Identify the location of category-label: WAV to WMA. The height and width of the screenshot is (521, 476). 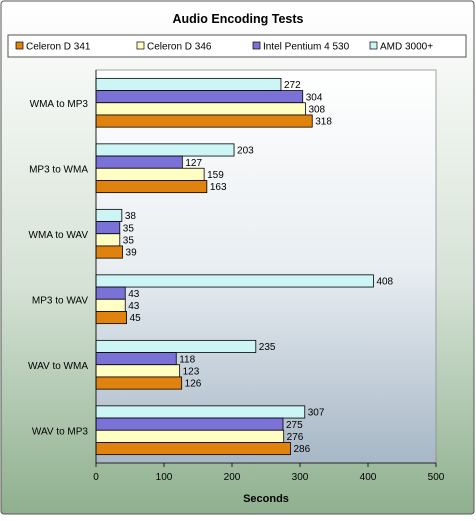
(58, 366).